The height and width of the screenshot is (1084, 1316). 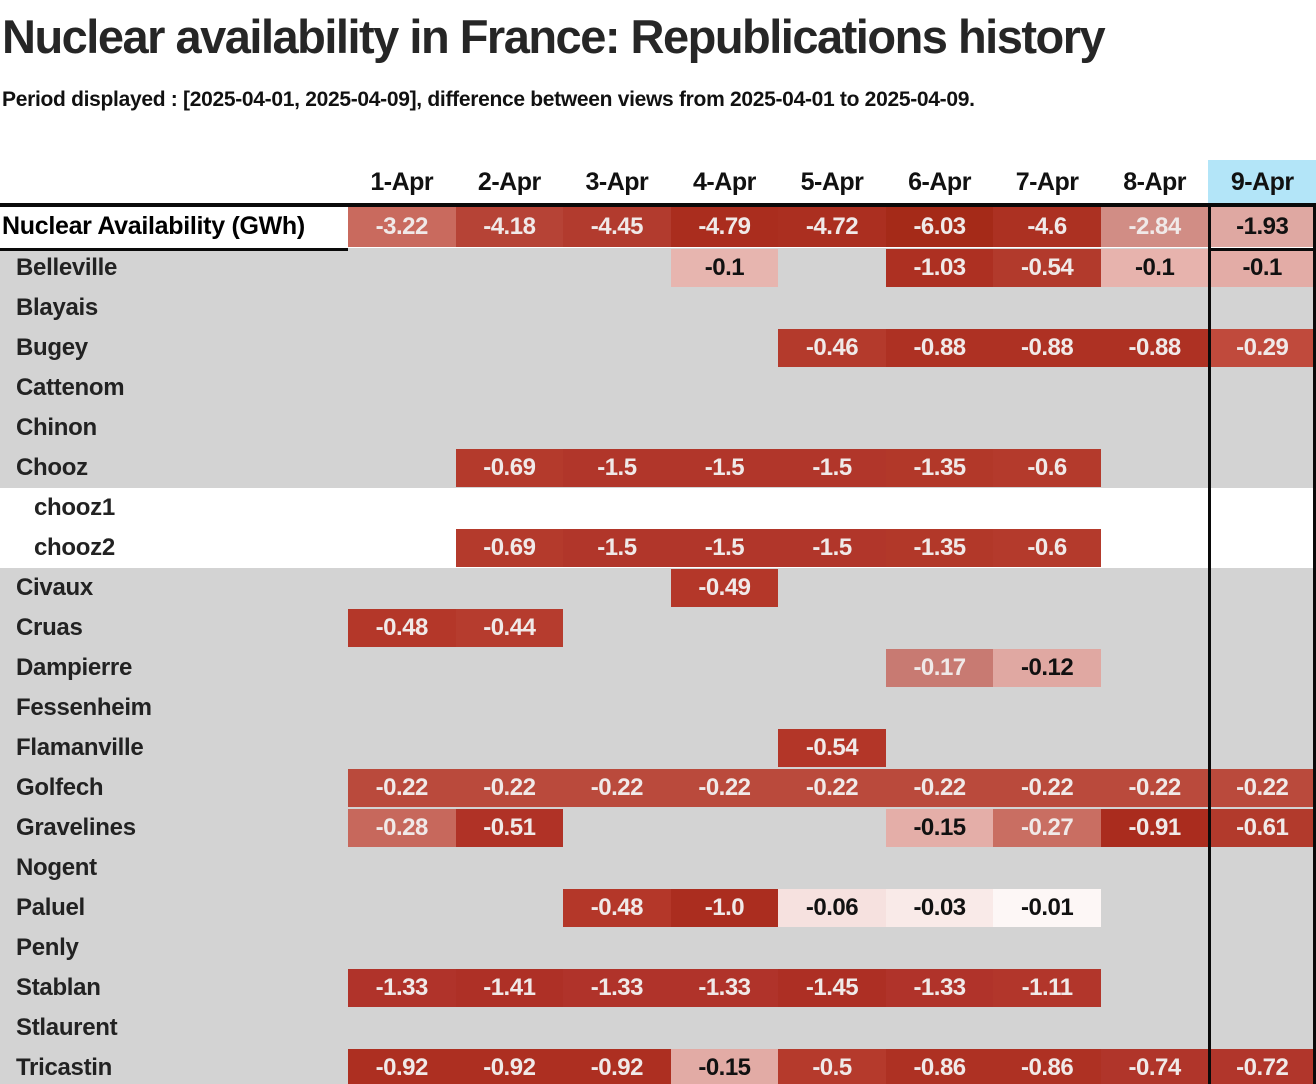 I want to click on column-header-selected: 9-Apr, so click(x=1262, y=182).